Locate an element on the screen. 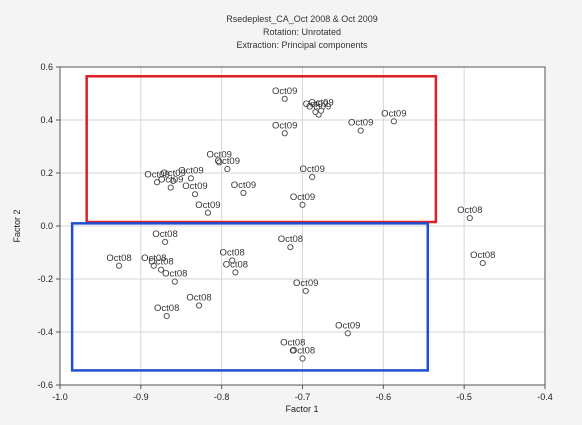  x-tick-label: -1.0 is located at coordinates (60, 397).